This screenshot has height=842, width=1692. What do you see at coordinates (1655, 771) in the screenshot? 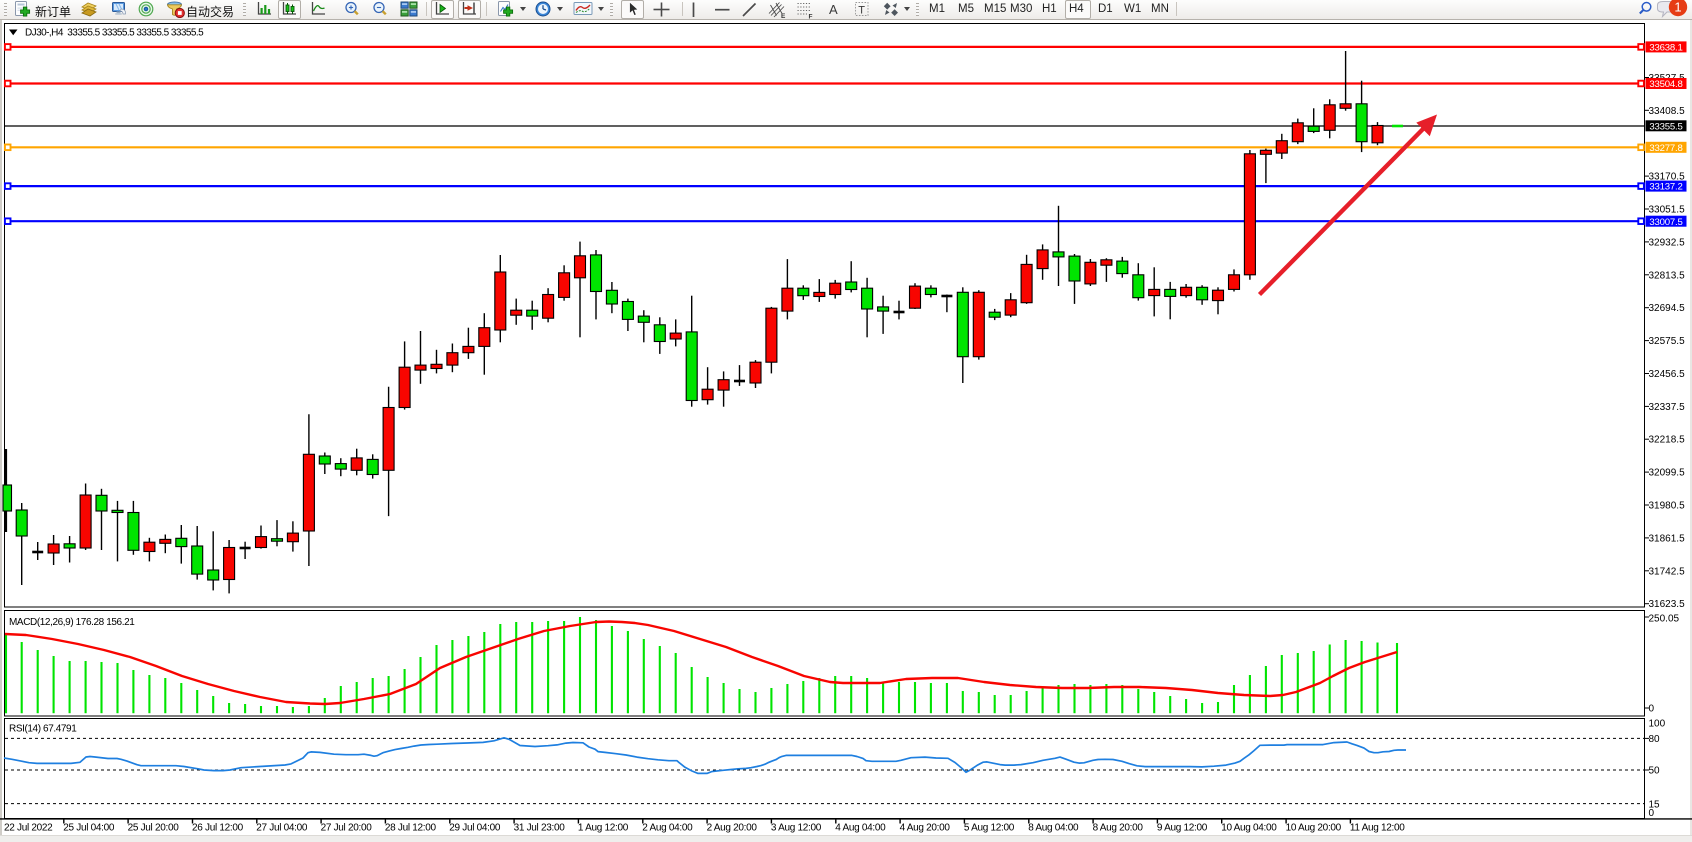
I see `svg-text: 50` at bounding box center [1655, 771].